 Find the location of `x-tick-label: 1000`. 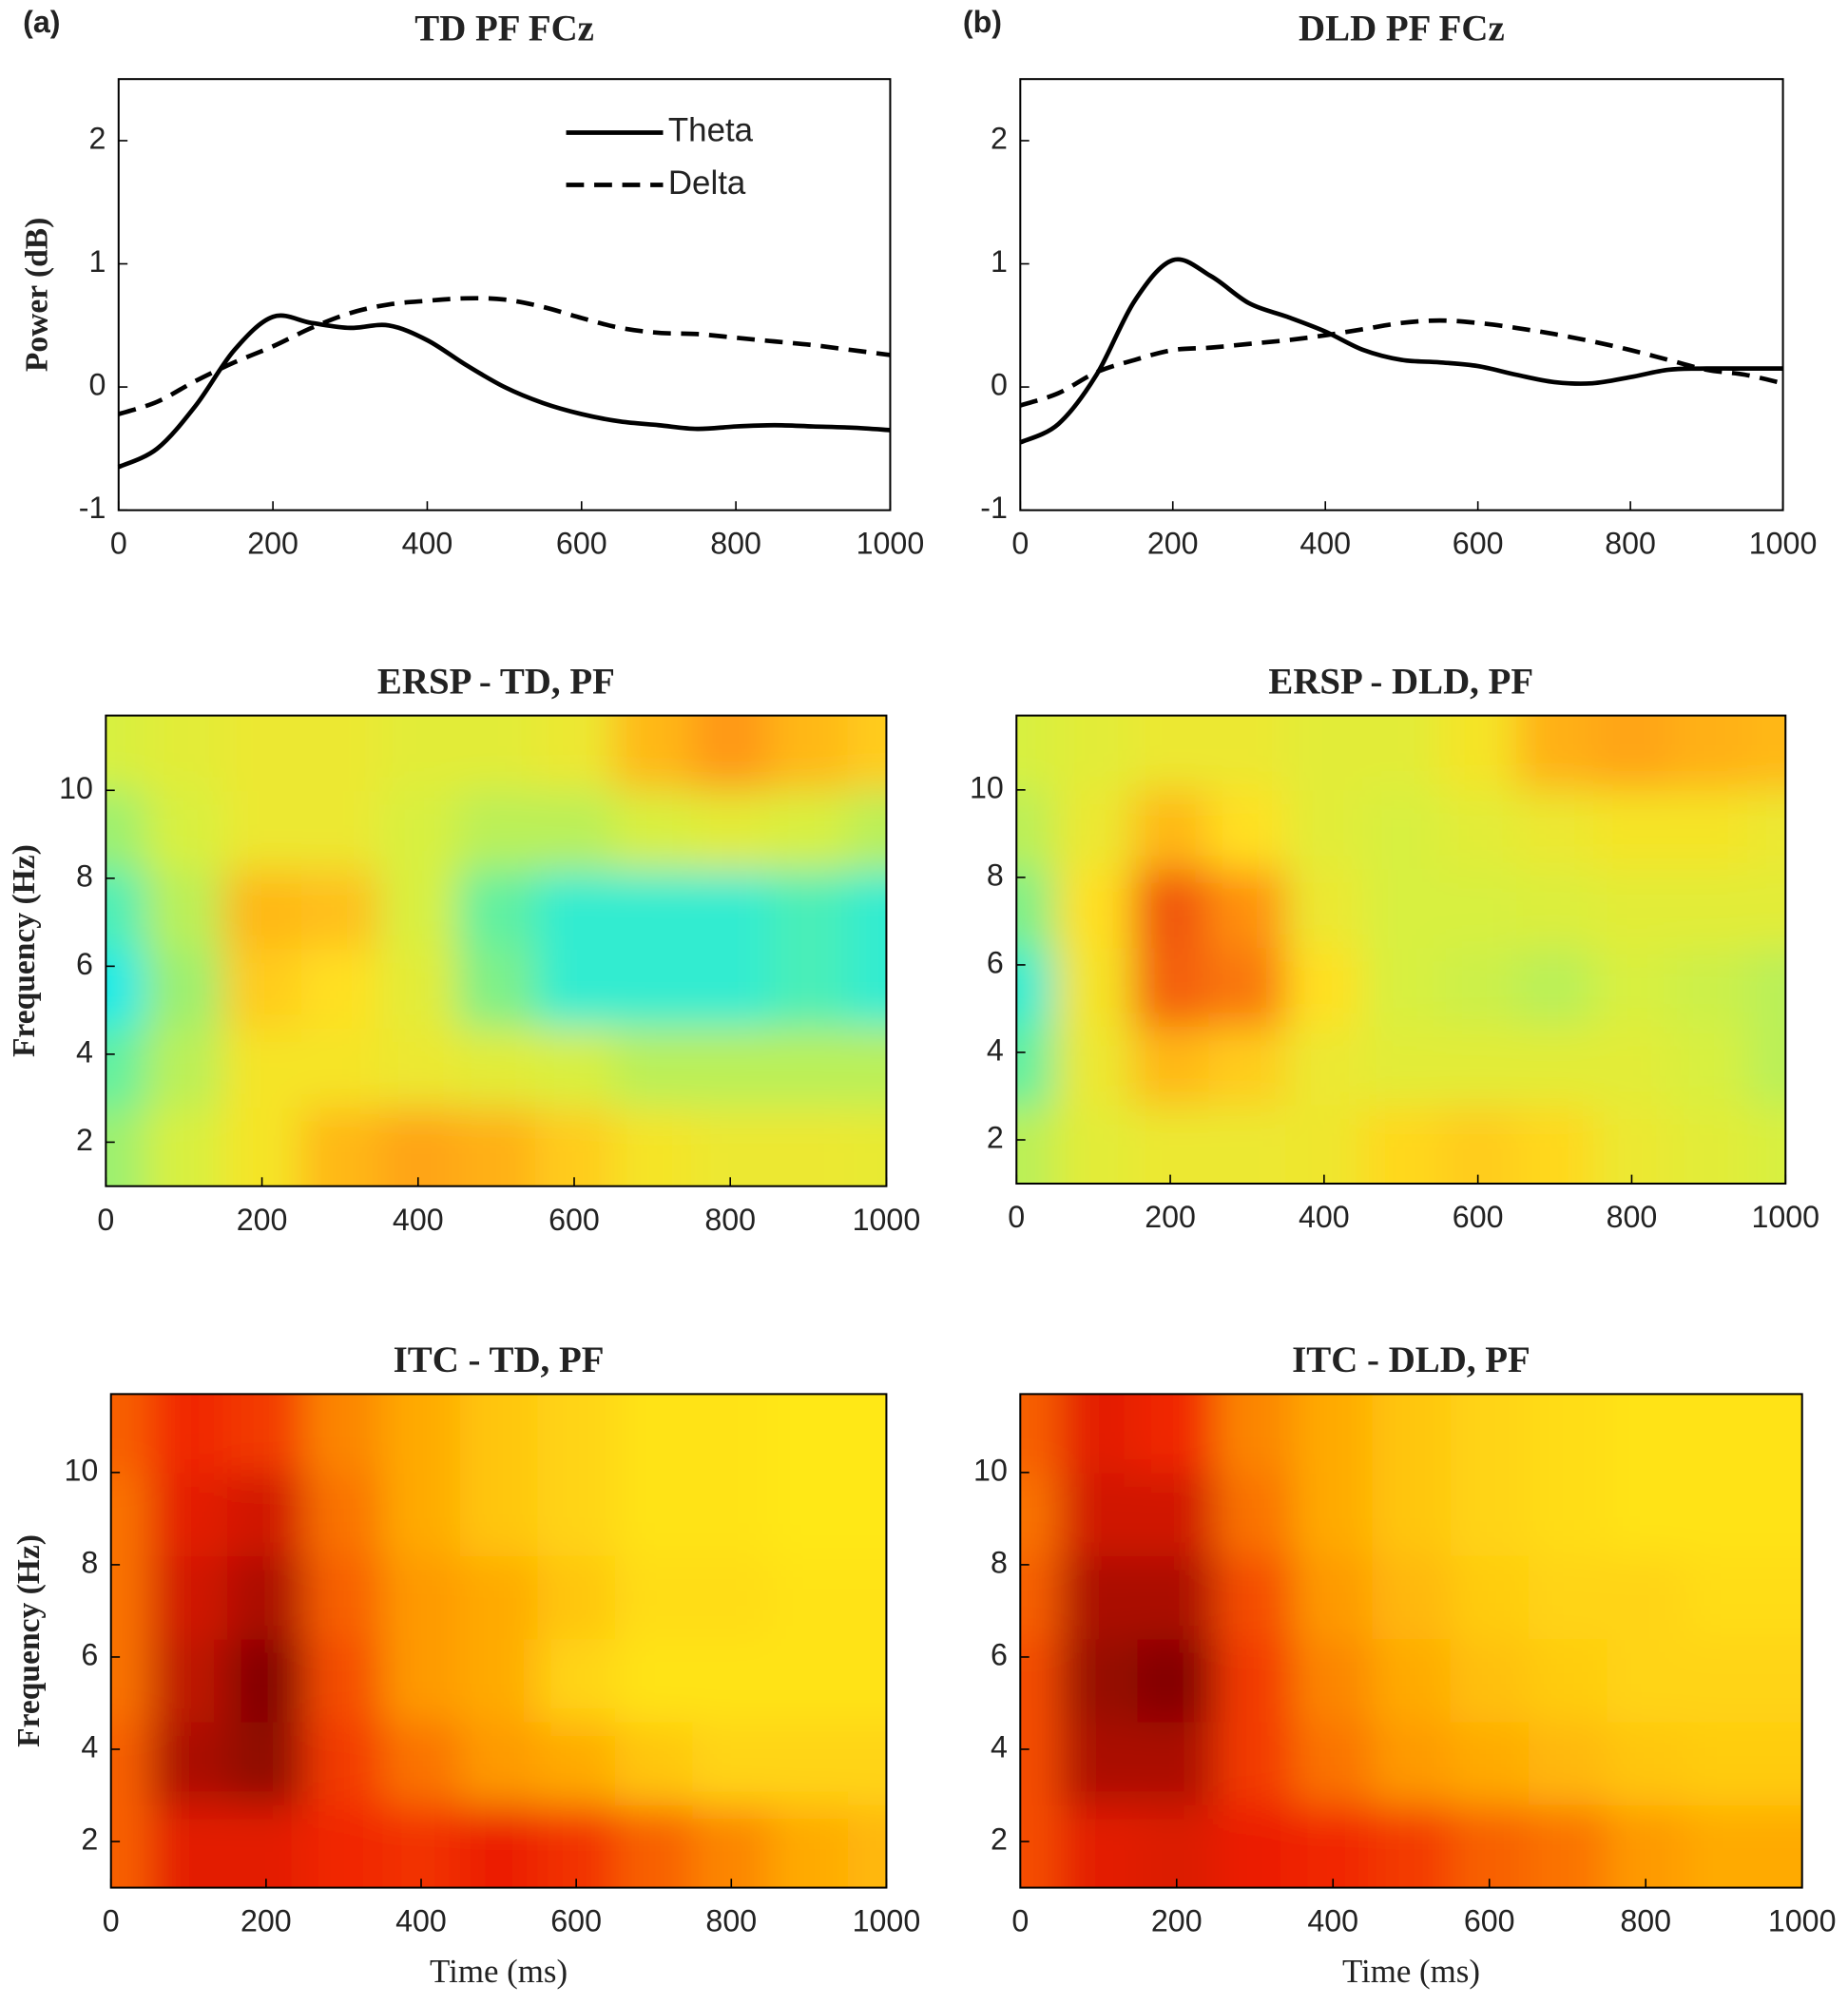

x-tick-label: 1000 is located at coordinates (891, 544).